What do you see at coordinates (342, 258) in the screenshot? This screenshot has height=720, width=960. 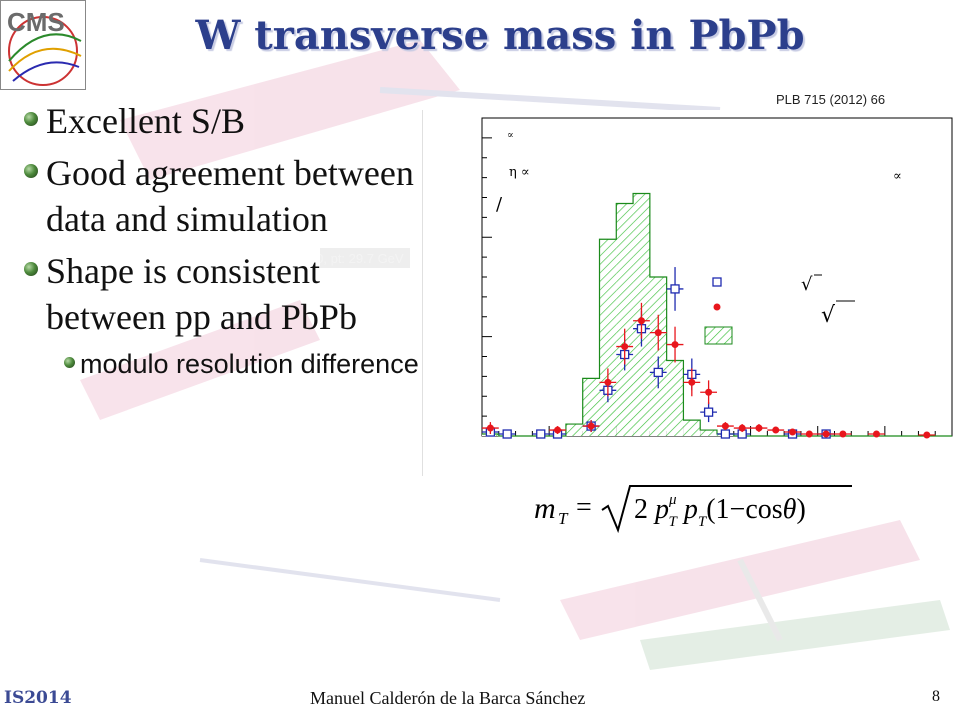 I see `event-display-watermark: Muon 0, pt: 29.7 GeV` at bounding box center [342, 258].